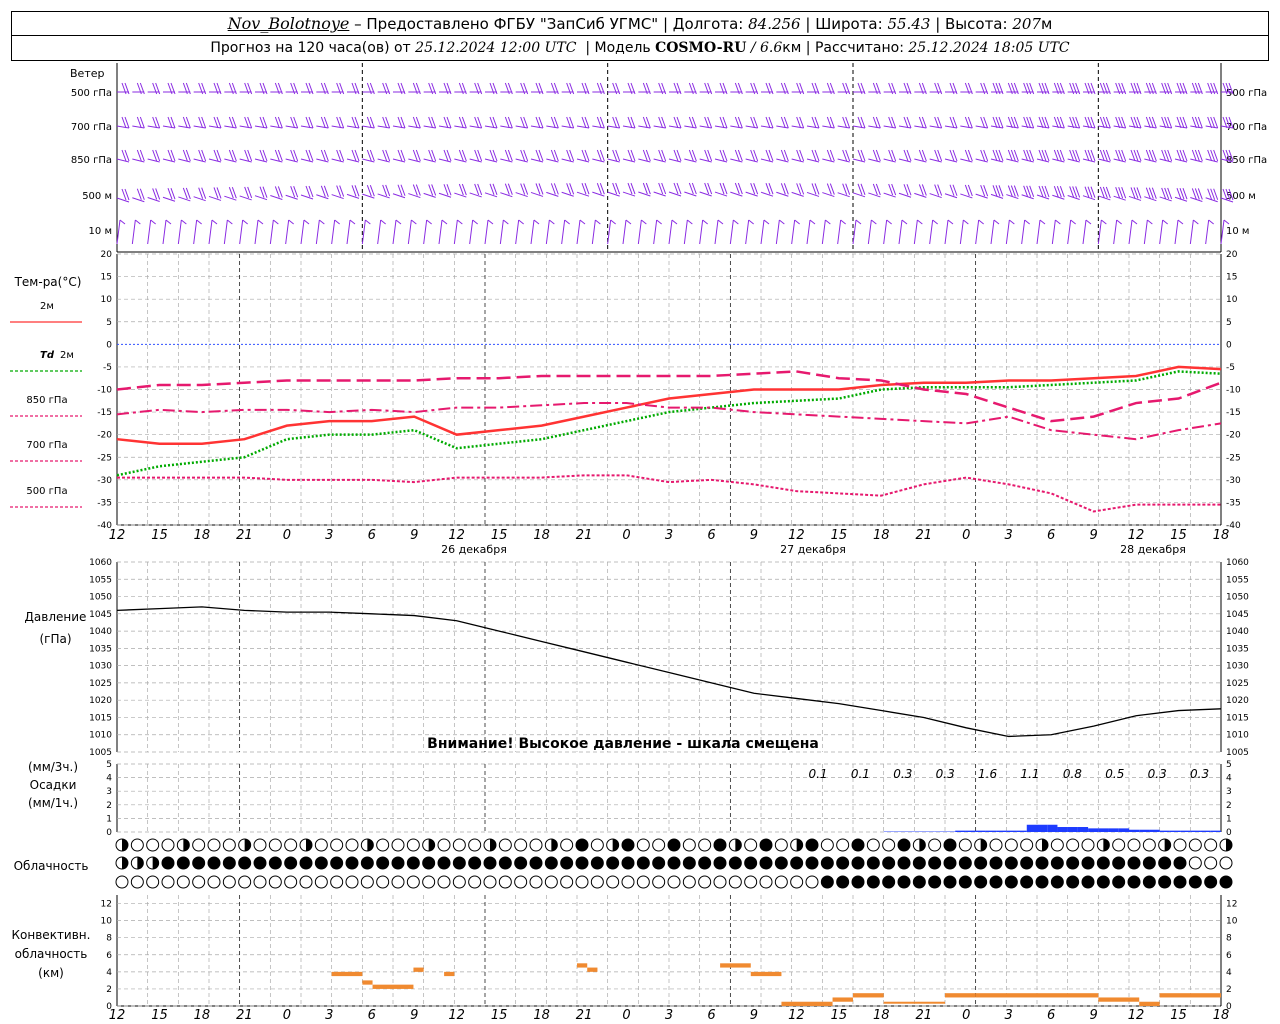 This screenshot has width=1280, height=1024. What do you see at coordinates (1233, 391) in the screenshot?
I see `temp-tick-right: -10` at bounding box center [1233, 391].